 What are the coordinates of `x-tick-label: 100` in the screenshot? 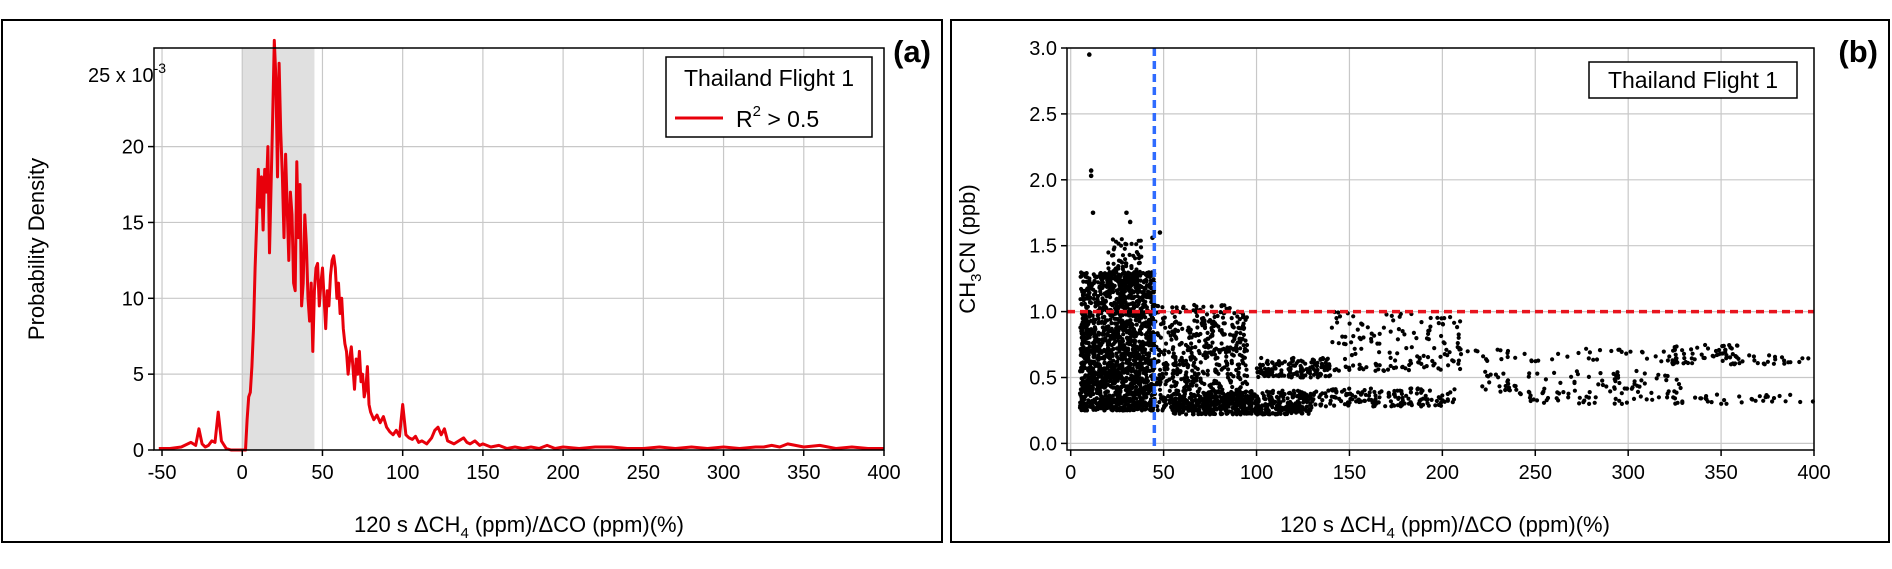 It's located at (402, 473).